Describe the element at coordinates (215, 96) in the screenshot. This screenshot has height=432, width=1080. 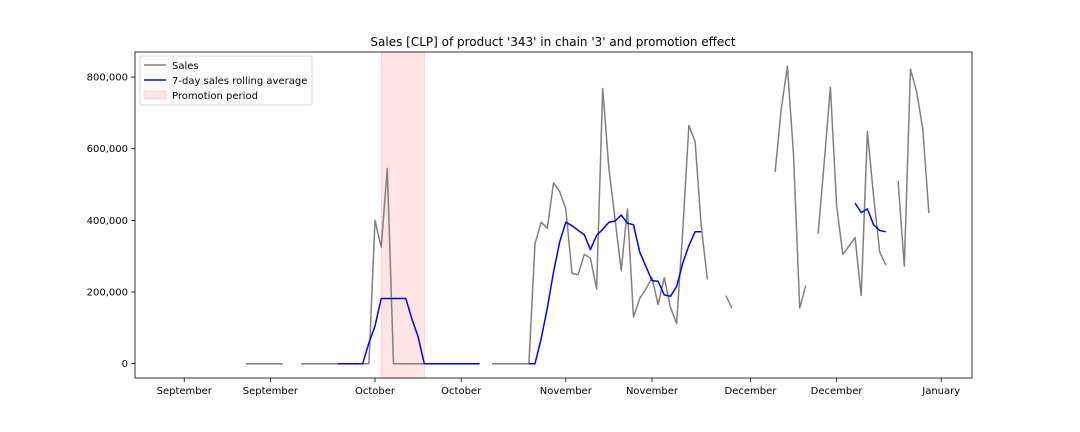
I see `legend-promotion-label: Promotion period` at that location.